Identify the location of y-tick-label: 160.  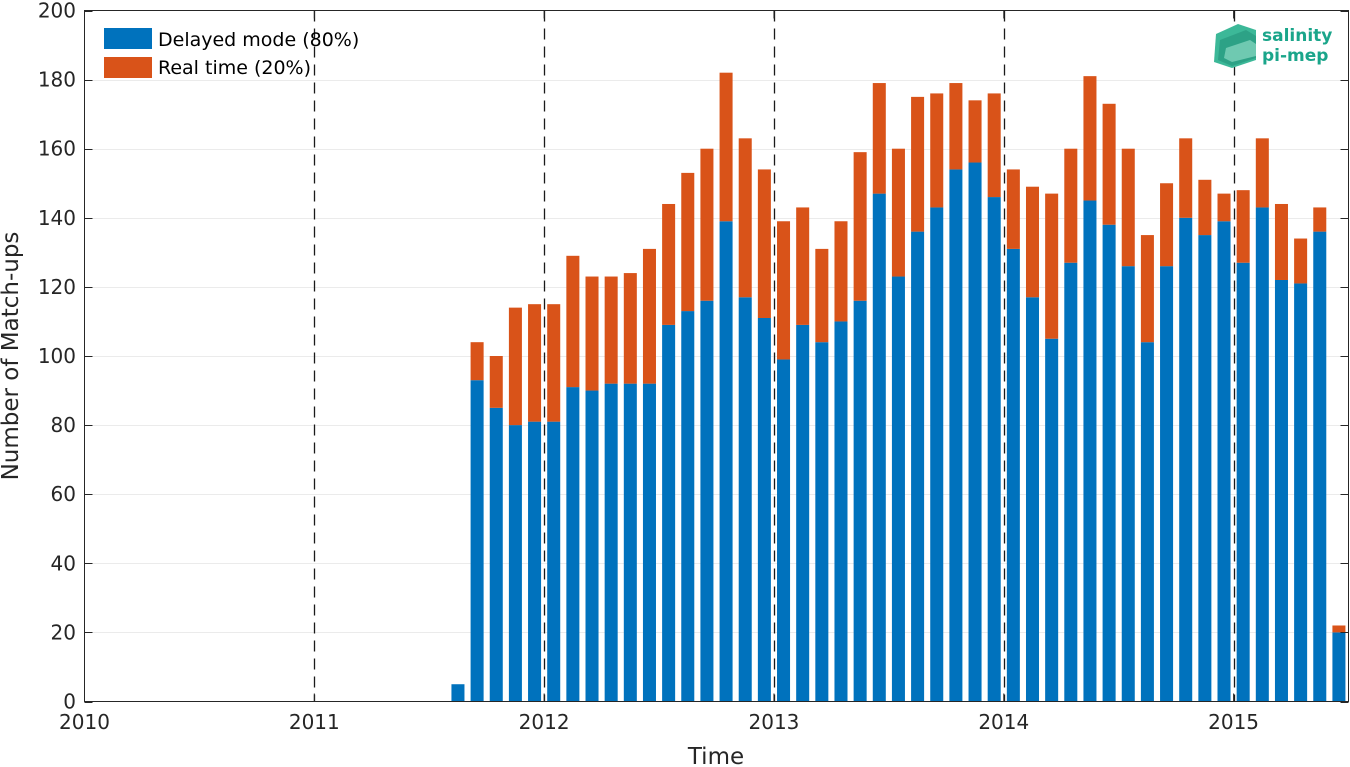
(57, 149).